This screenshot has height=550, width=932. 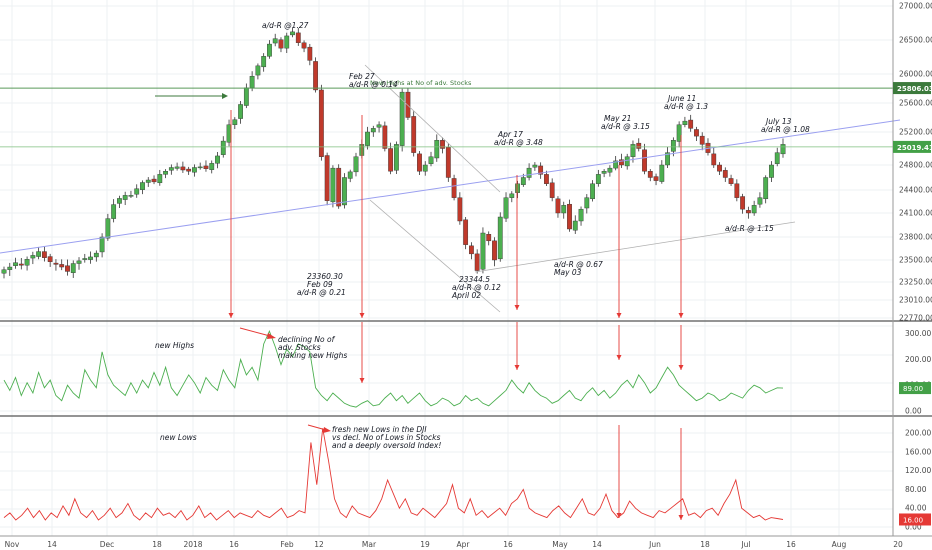 I want to click on price-annotation: a/d-R @ 3.15, so click(x=625, y=126).